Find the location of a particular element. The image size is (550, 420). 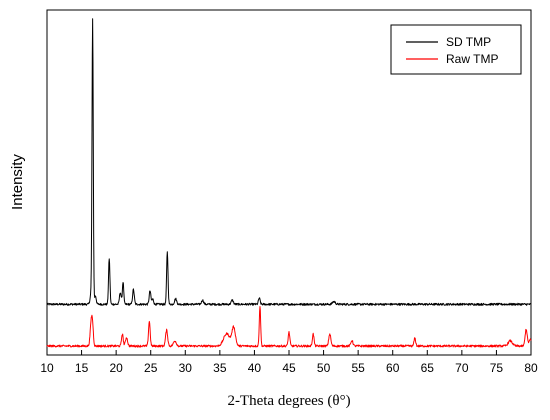

y-axis-title: Intensity is located at coordinates (17, 182).